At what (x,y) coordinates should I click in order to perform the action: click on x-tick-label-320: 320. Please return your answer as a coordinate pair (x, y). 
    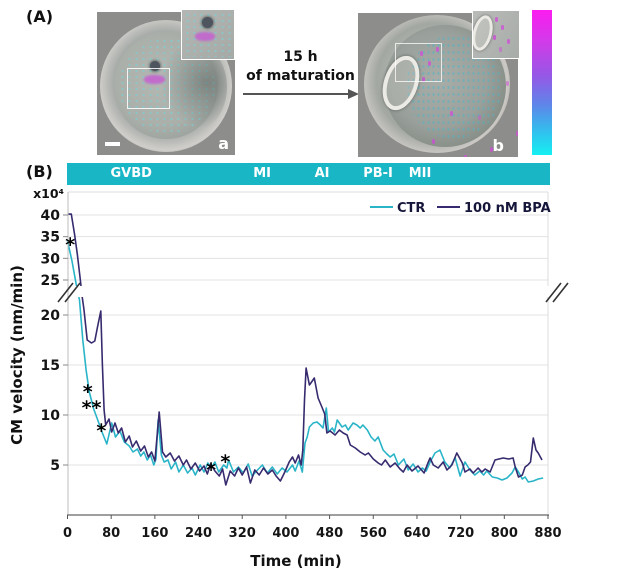
    Looking at the image, I should click on (242, 533).